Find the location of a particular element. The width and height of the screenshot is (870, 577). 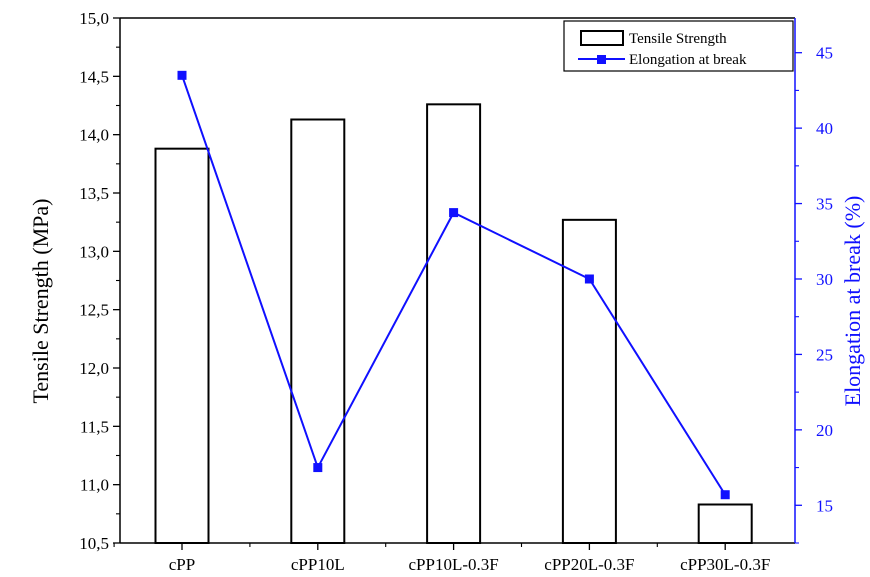

elongation-point-cpp10l is located at coordinates (318, 468).